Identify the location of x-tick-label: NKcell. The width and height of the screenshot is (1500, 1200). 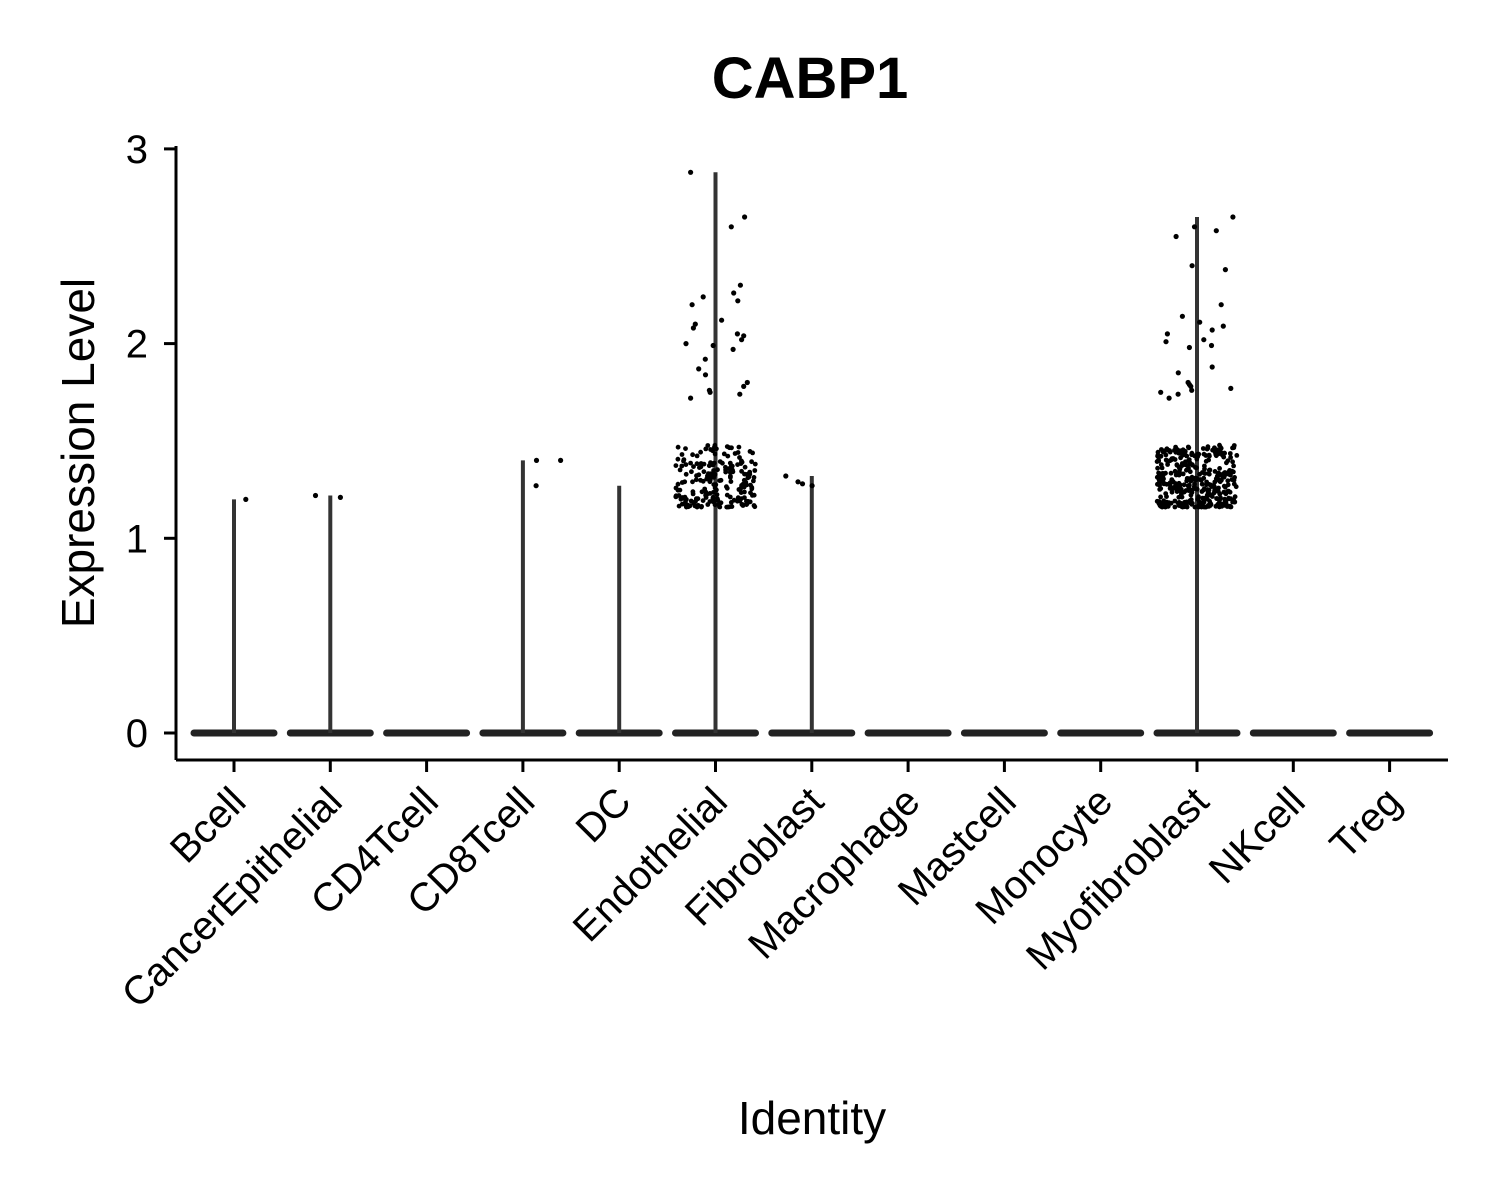
(1257, 835).